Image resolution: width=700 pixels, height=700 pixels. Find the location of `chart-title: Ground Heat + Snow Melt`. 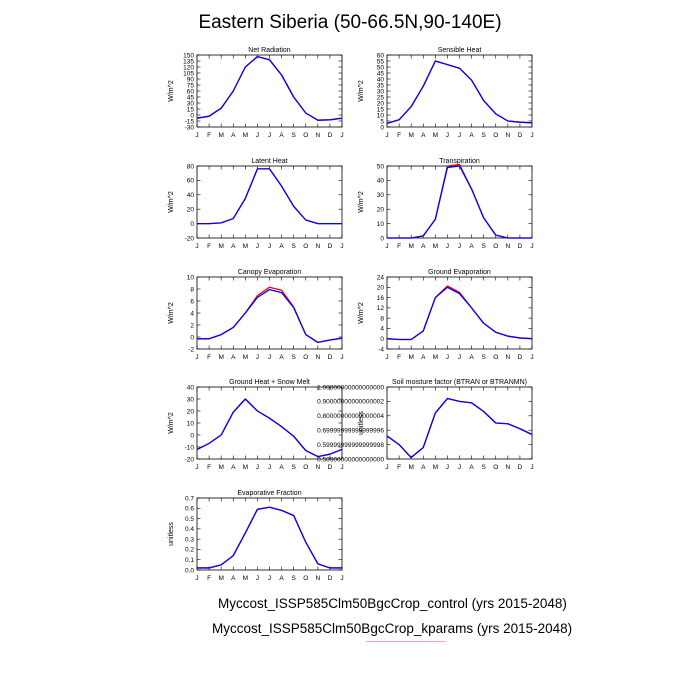

chart-title: Ground Heat + Snow Melt is located at coordinates (269, 382).